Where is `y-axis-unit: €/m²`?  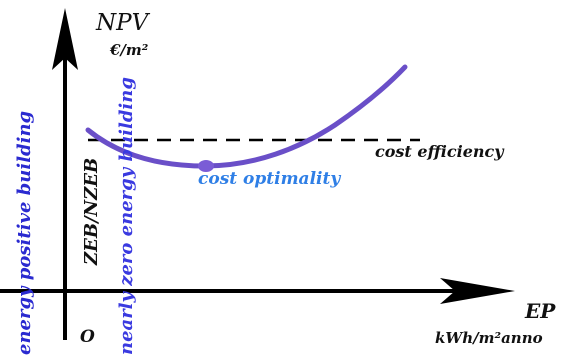
y-axis-unit: €/m² is located at coordinates (129, 50).